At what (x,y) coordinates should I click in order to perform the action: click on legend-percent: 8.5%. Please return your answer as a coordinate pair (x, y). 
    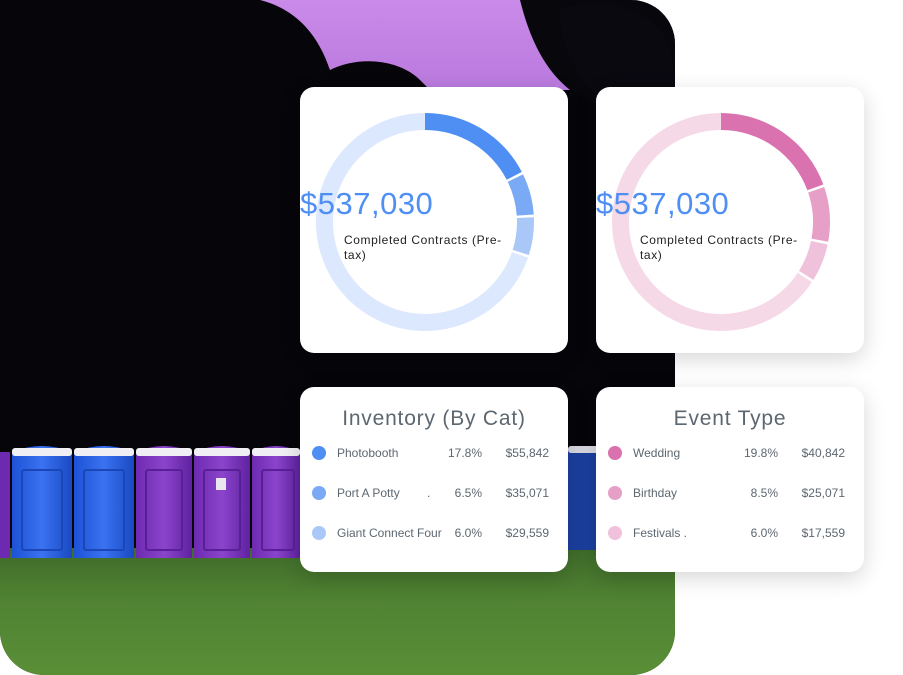
    Looking at the image, I should click on (764, 493).